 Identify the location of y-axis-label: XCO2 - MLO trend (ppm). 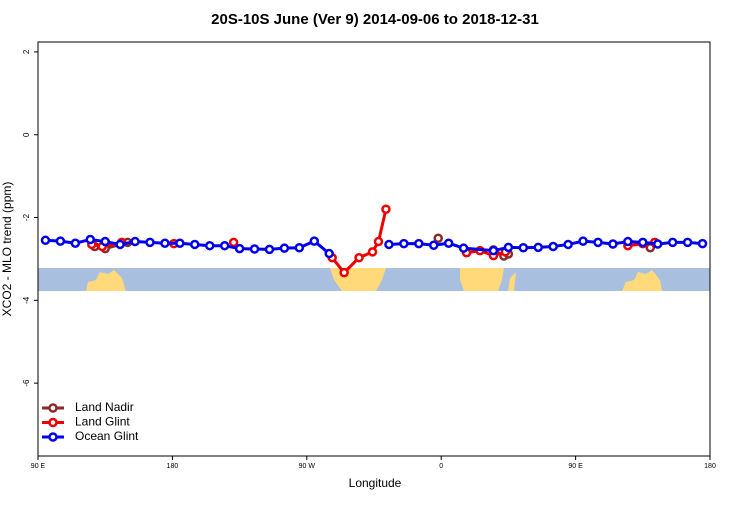
(7, 249).